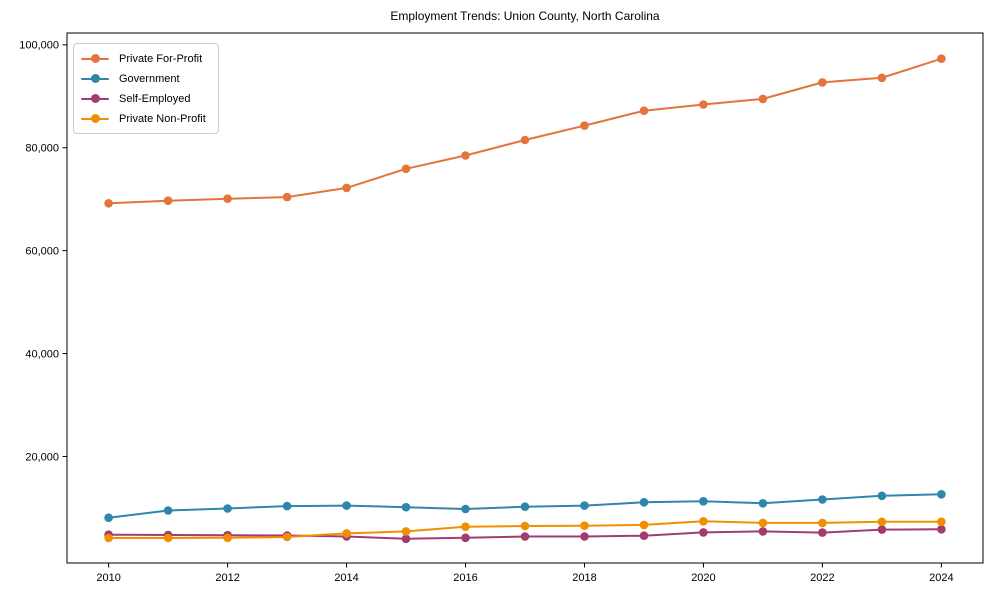 Image resolution: width=1000 pixels, height=600 pixels. I want to click on y-axis: 20,000 40,000 60,000 80,000 100,000, so click(43, 251).